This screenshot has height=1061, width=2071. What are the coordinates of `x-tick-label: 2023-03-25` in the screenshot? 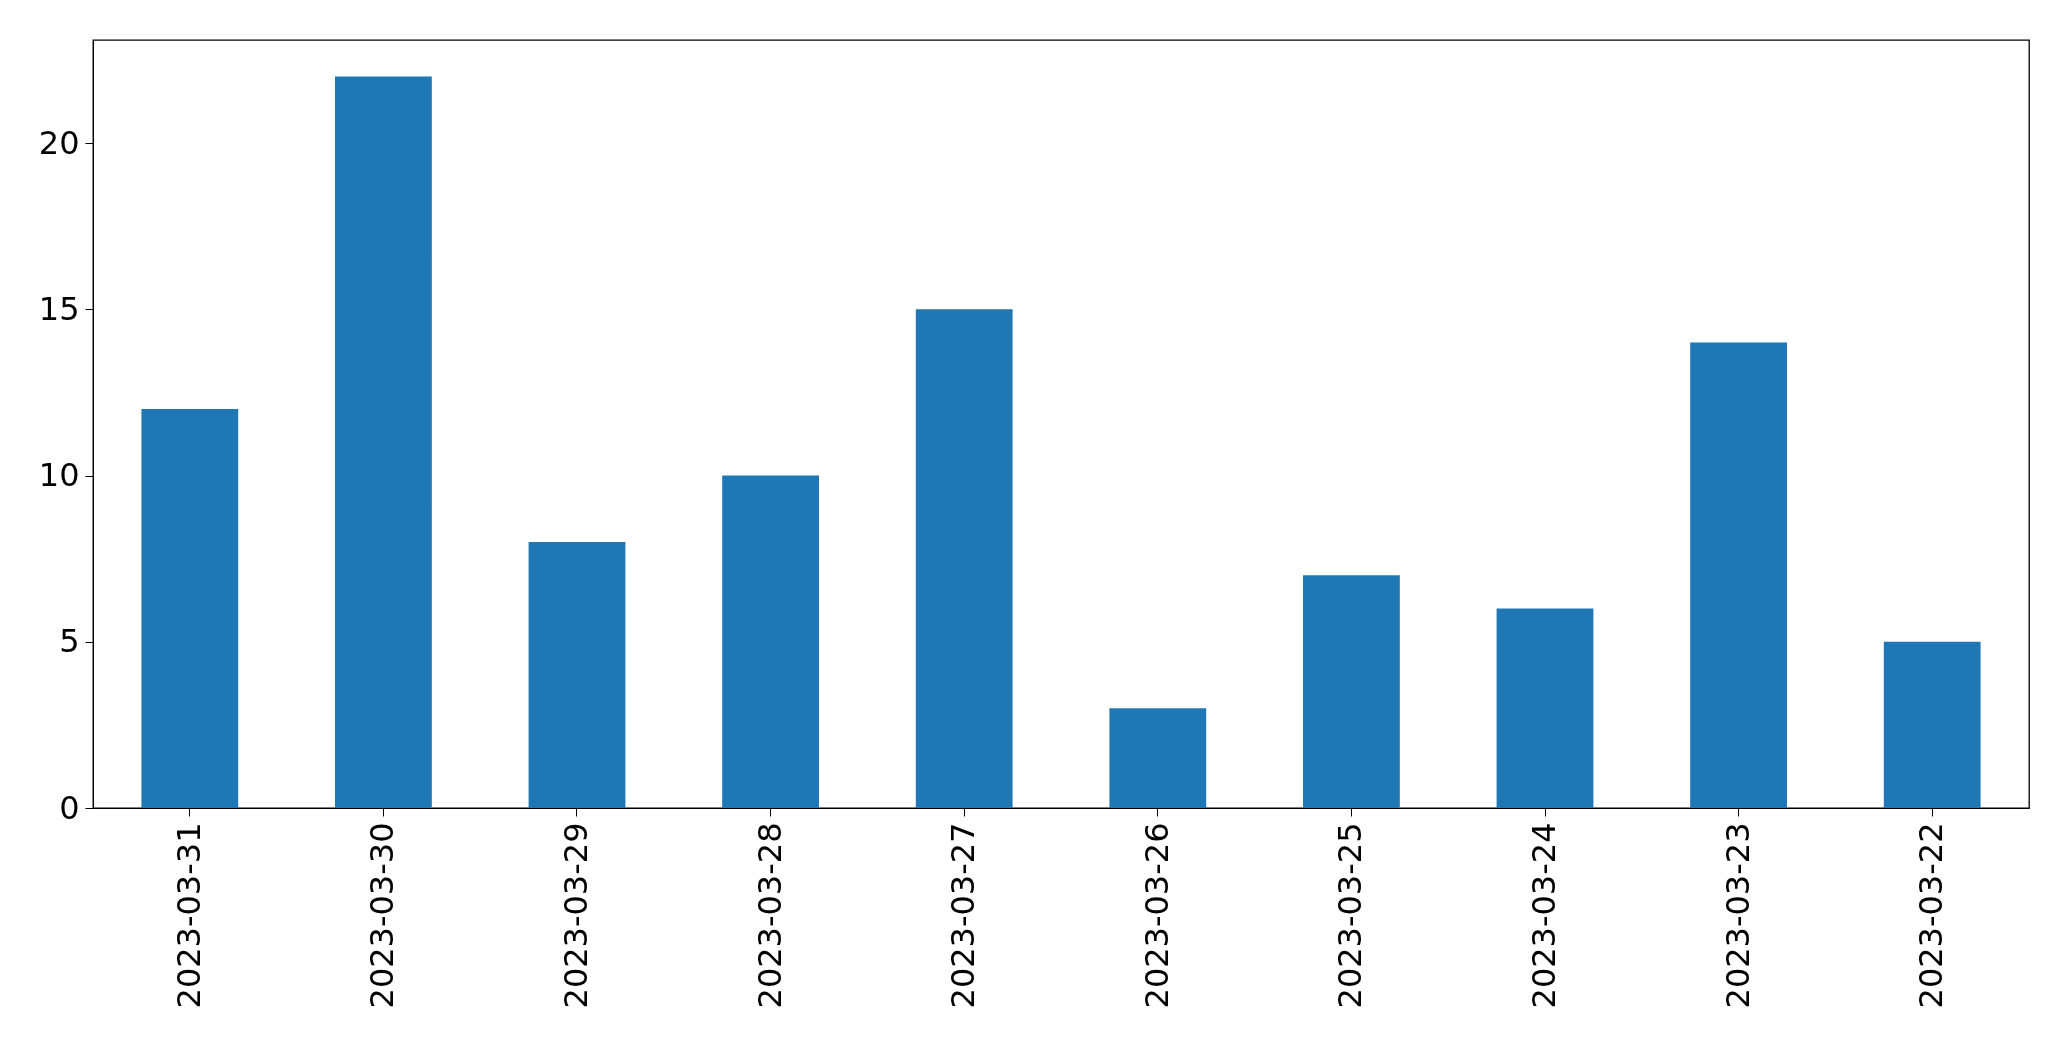 It's located at (1350, 915).